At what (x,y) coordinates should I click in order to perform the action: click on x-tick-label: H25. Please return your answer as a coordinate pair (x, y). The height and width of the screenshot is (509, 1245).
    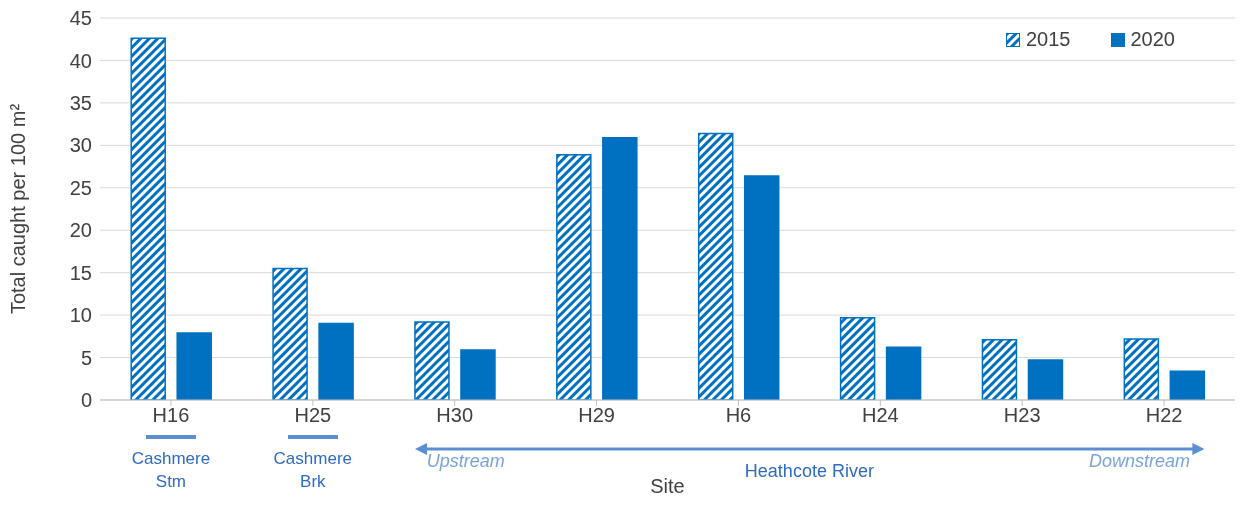
    Looking at the image, I should click on (313, 415).